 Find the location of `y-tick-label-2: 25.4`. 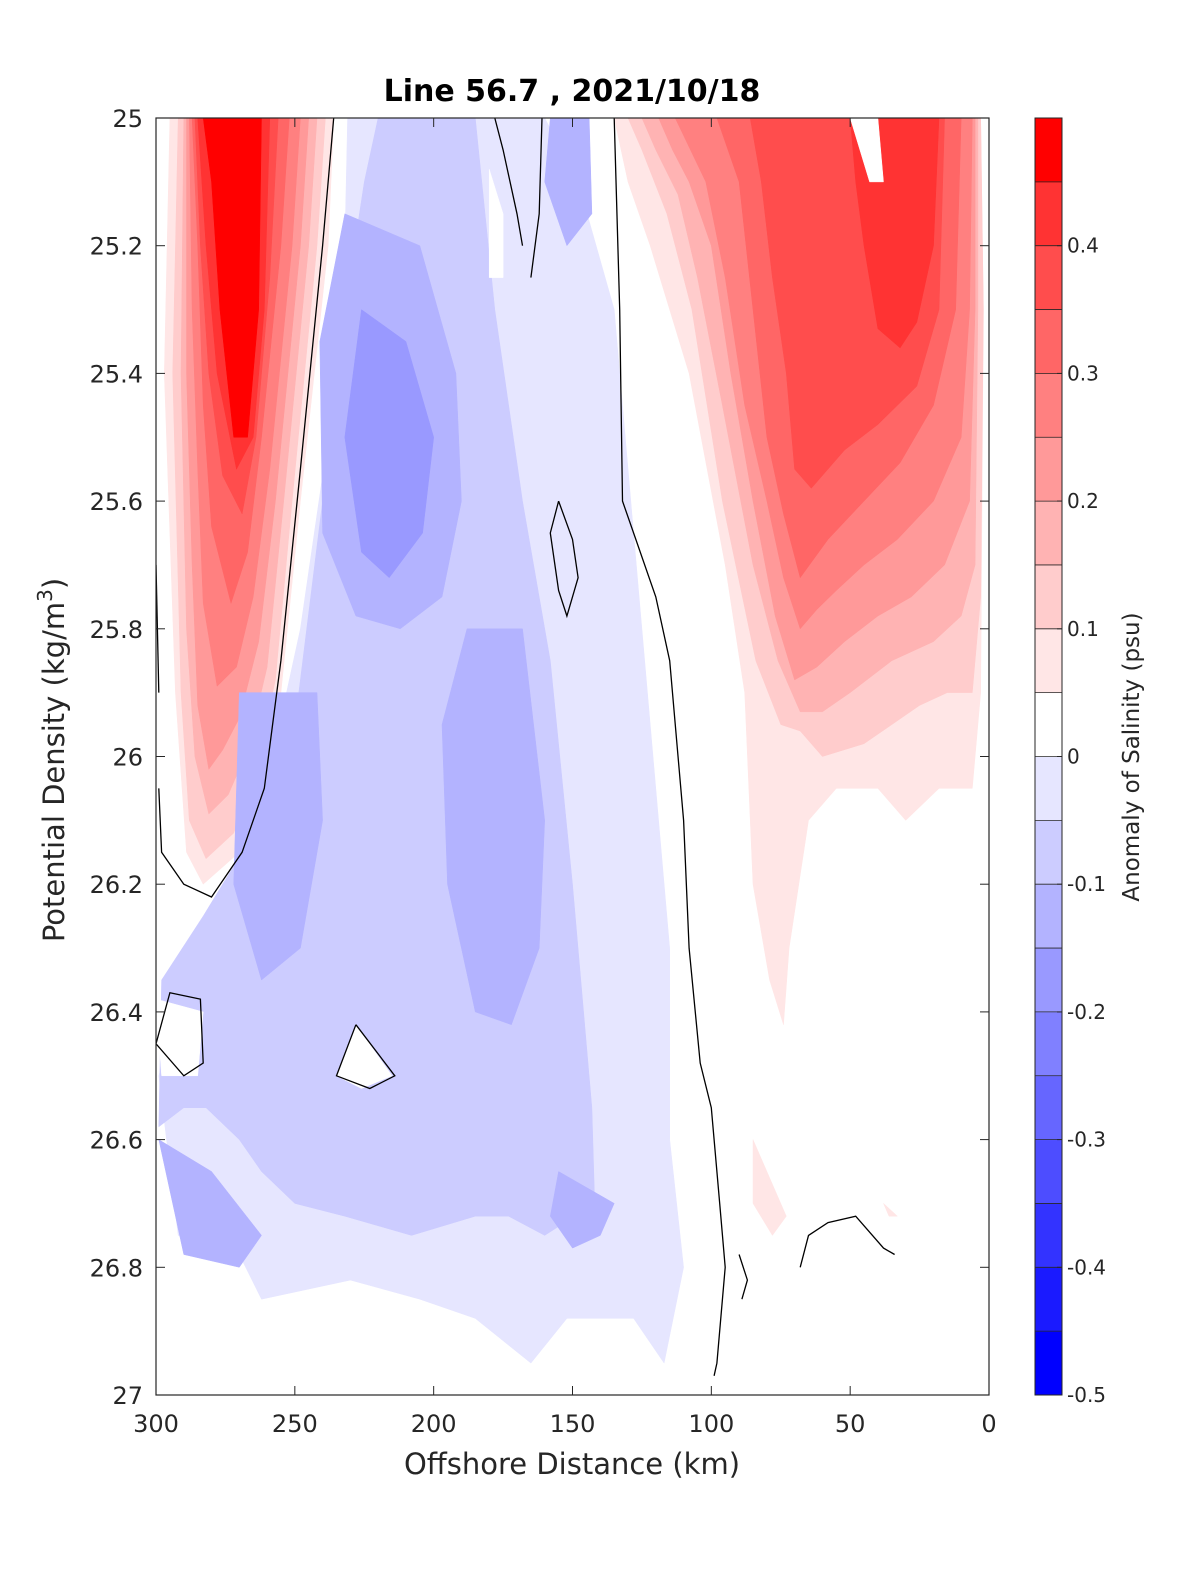

y-tick-label-2: 25.4 is located at coordinates (116, 374).